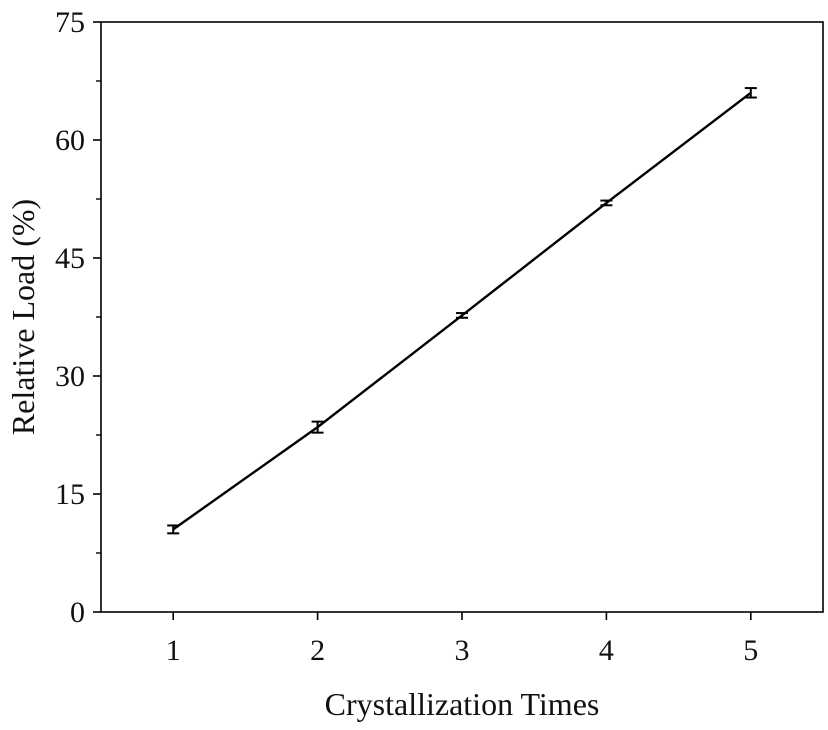  What do you see at coordinates (70, 258) in the screenshot?
I see `y-tick-label: 45` at bounding box center [70, 258].